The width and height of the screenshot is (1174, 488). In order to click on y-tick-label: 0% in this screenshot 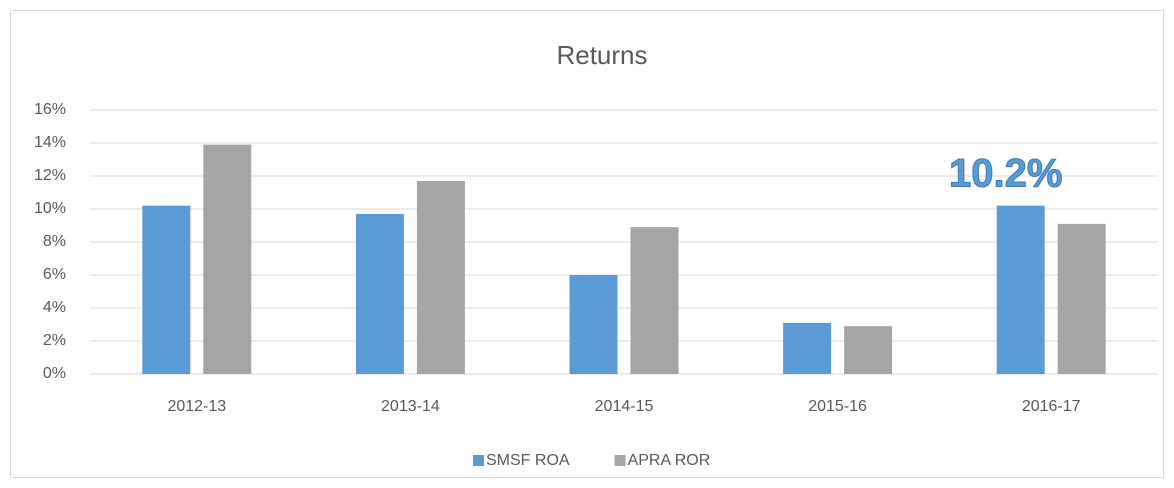, I will do `click(54, 373)`.